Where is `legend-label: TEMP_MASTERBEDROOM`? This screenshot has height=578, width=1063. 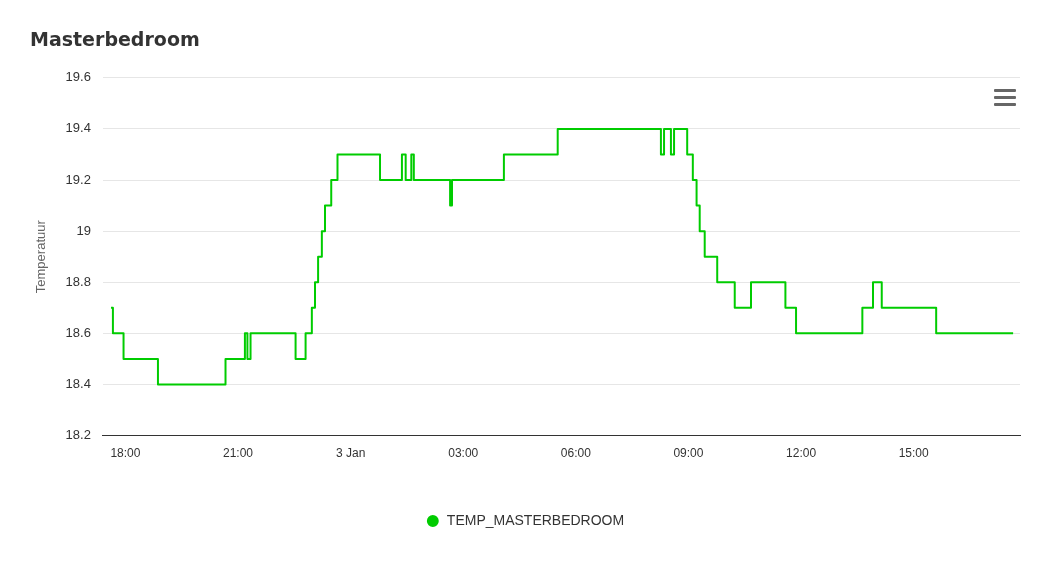
legend-label: TEMP_MASTERBEDROOM is located at coordinates (535, 519).